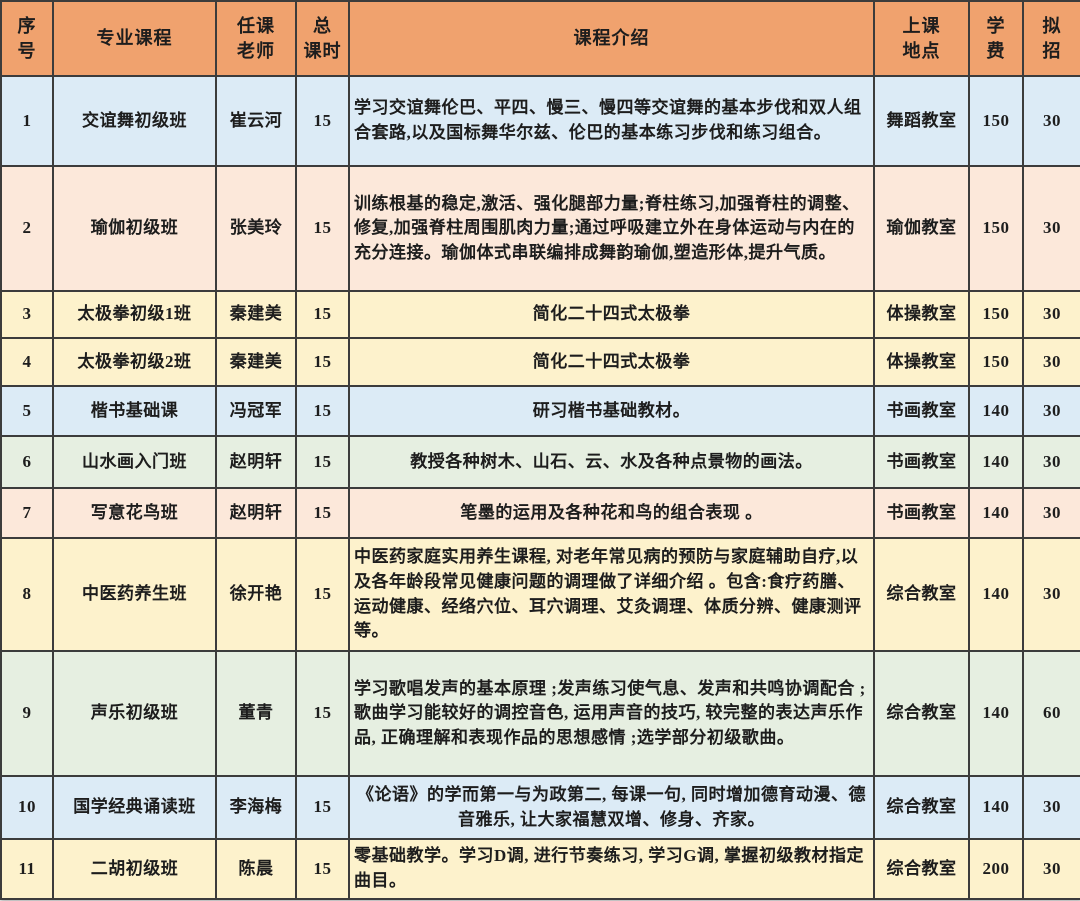 This screenshot has height=901, width=1080. Describe the element at coordinates (134, 594) in the screenshot. I see `cell-course: 中医药养生班` at that location.